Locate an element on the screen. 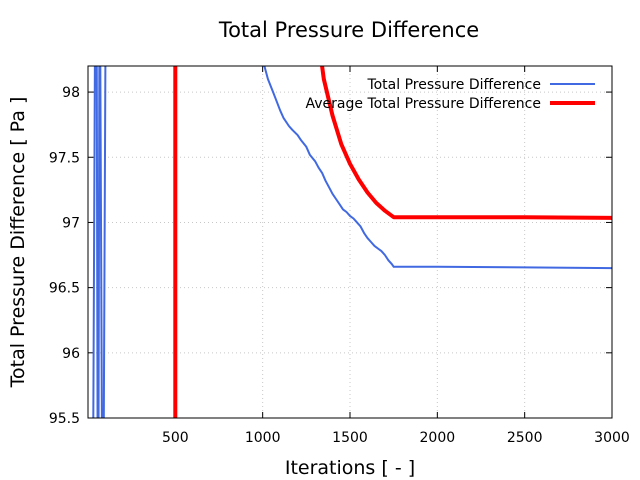 Image resolution: width=640 pixels, height=480 pixels. y-tick-label: 97 is located at coordinates (71, 223).